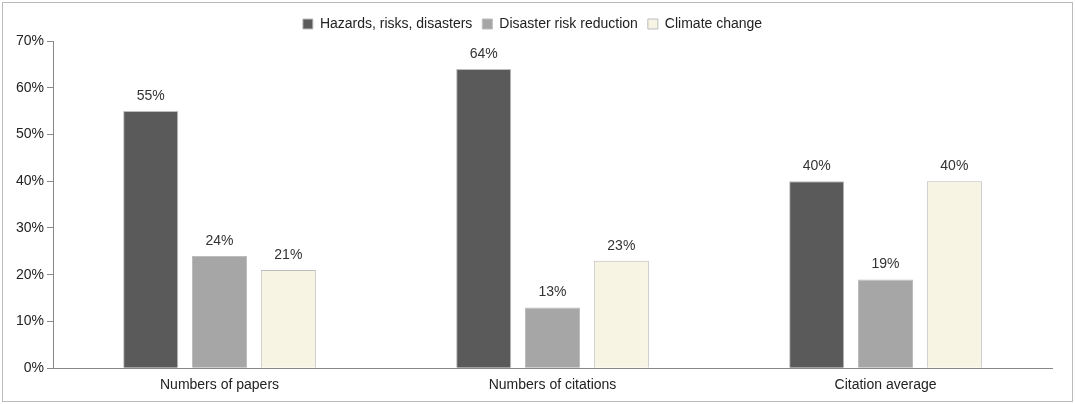 The height and width of the screenshot is (404, 1075). Describe the element at coordinates (219, 239) in the screenshot. I see `data-label: 24%` at that location.